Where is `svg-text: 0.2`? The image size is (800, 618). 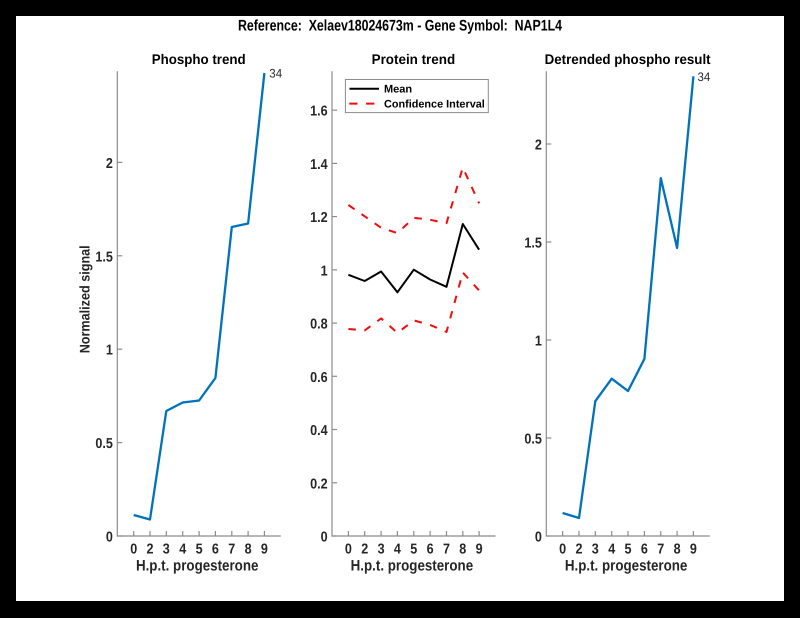
svg-text: 0.2 is located at coordinates (319, 484).